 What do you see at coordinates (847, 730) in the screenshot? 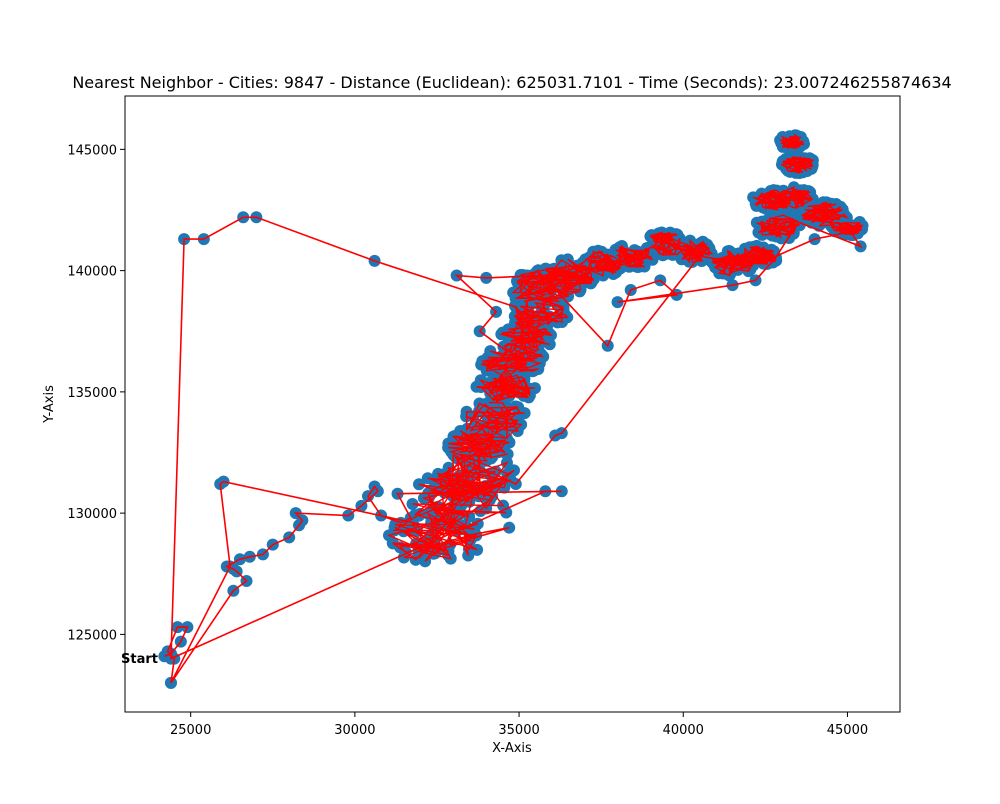
I see `x-tick-label: 45000` at bounding box center [847, 730].